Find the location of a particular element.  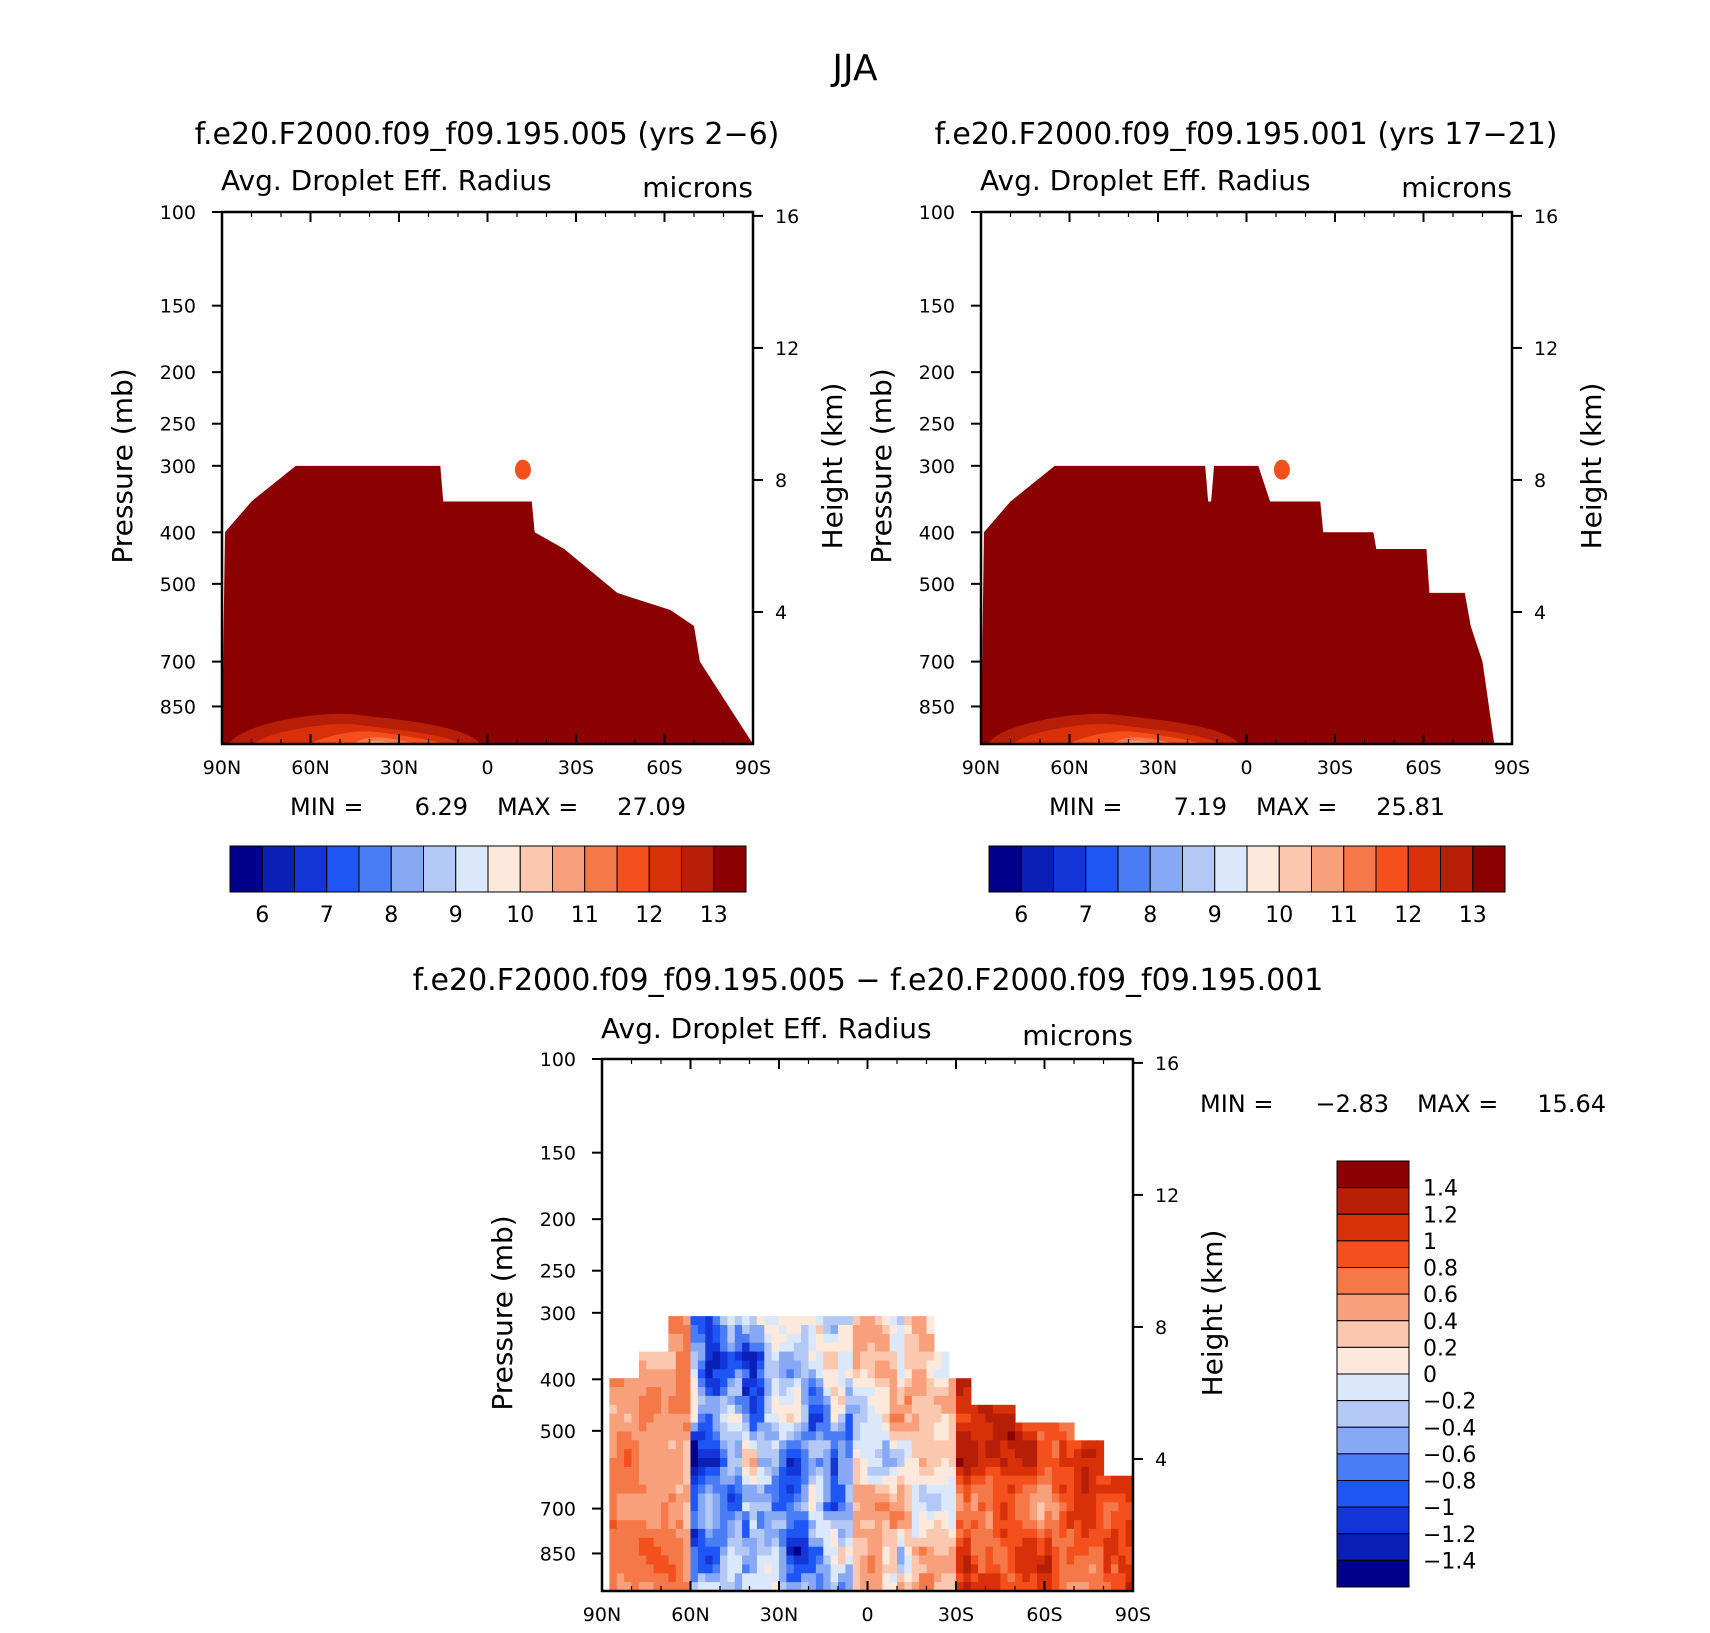

colorbar-label: −0.4 is located at coordinates (1449, 1428).